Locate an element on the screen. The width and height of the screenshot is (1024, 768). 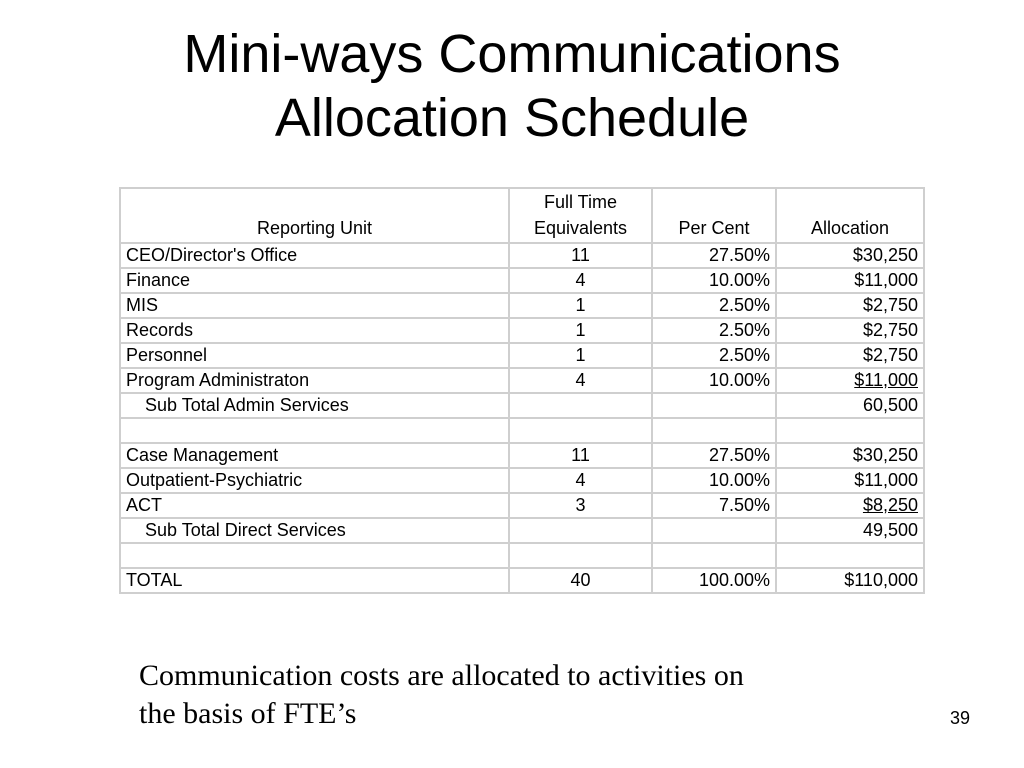
unit-cell: Personnel is located at coordinates (314, 355).